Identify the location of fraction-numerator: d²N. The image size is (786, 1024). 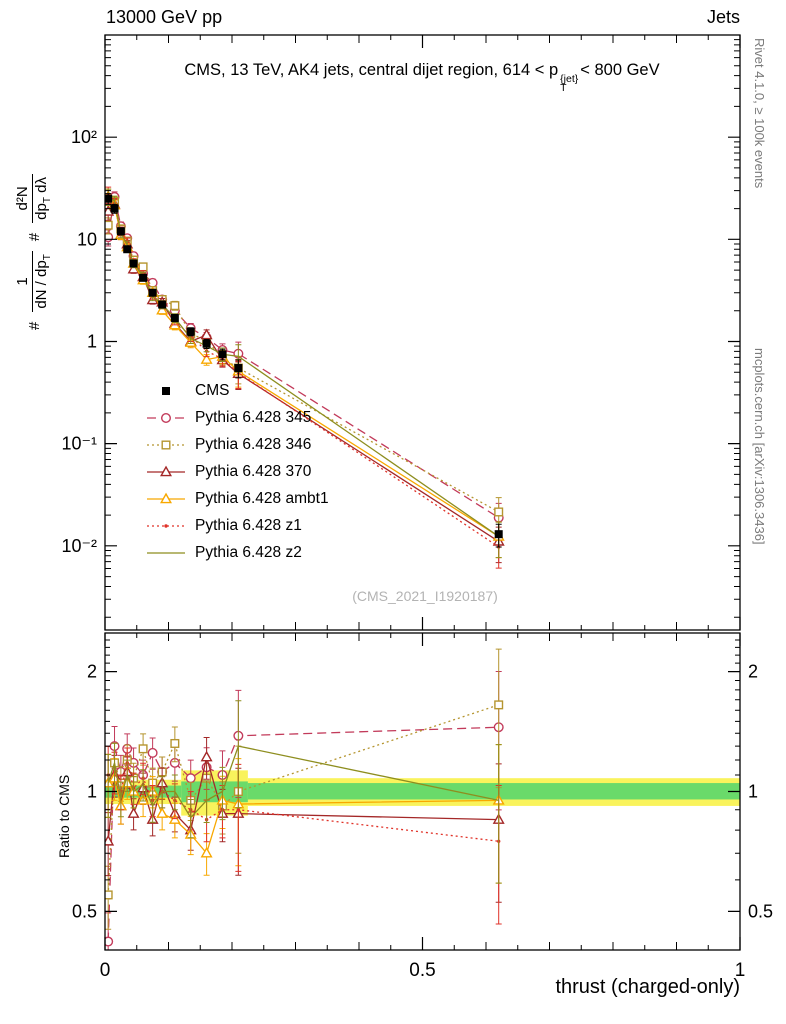
(22, 198).